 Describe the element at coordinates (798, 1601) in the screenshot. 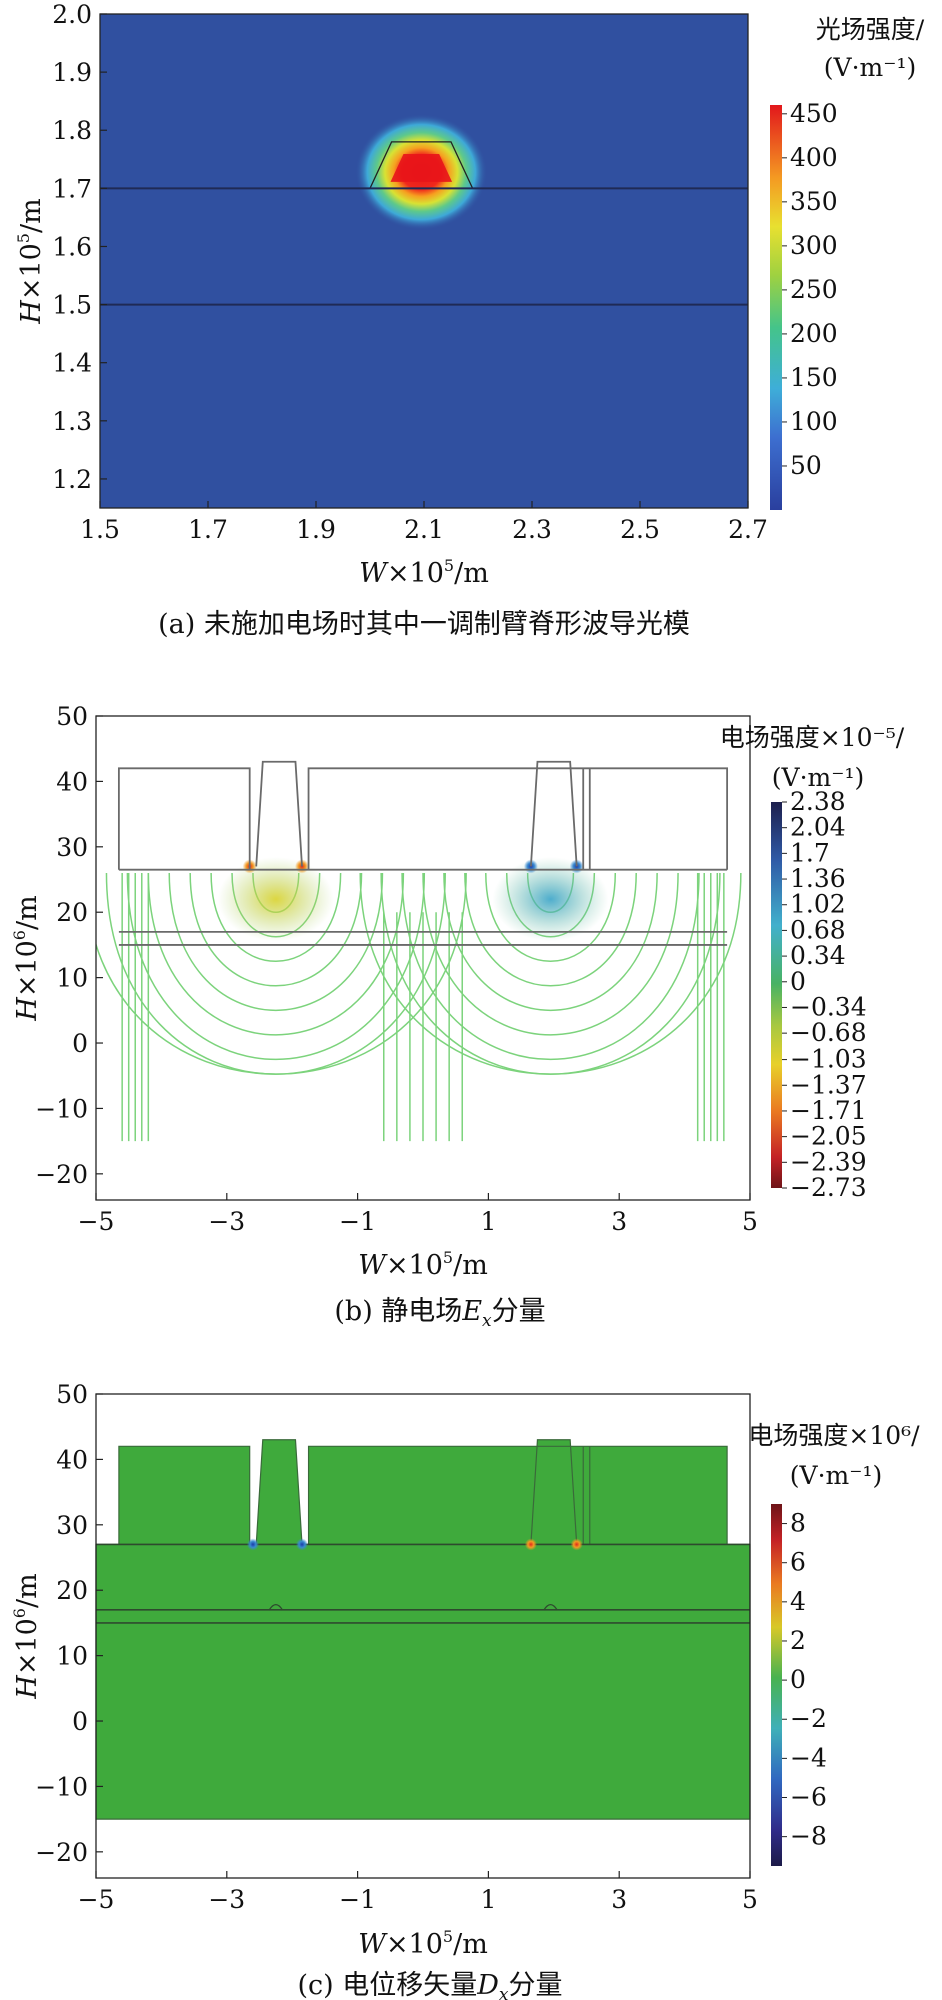

I see `panel-c-colorbar-tick-label: 4` at that location.